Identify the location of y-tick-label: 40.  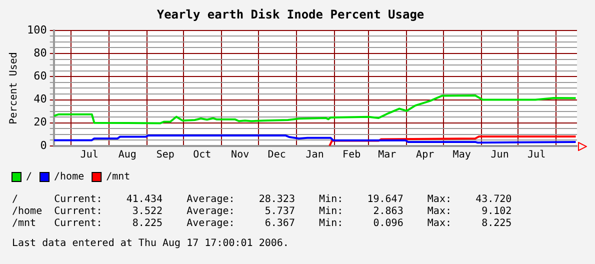
(40, 99).